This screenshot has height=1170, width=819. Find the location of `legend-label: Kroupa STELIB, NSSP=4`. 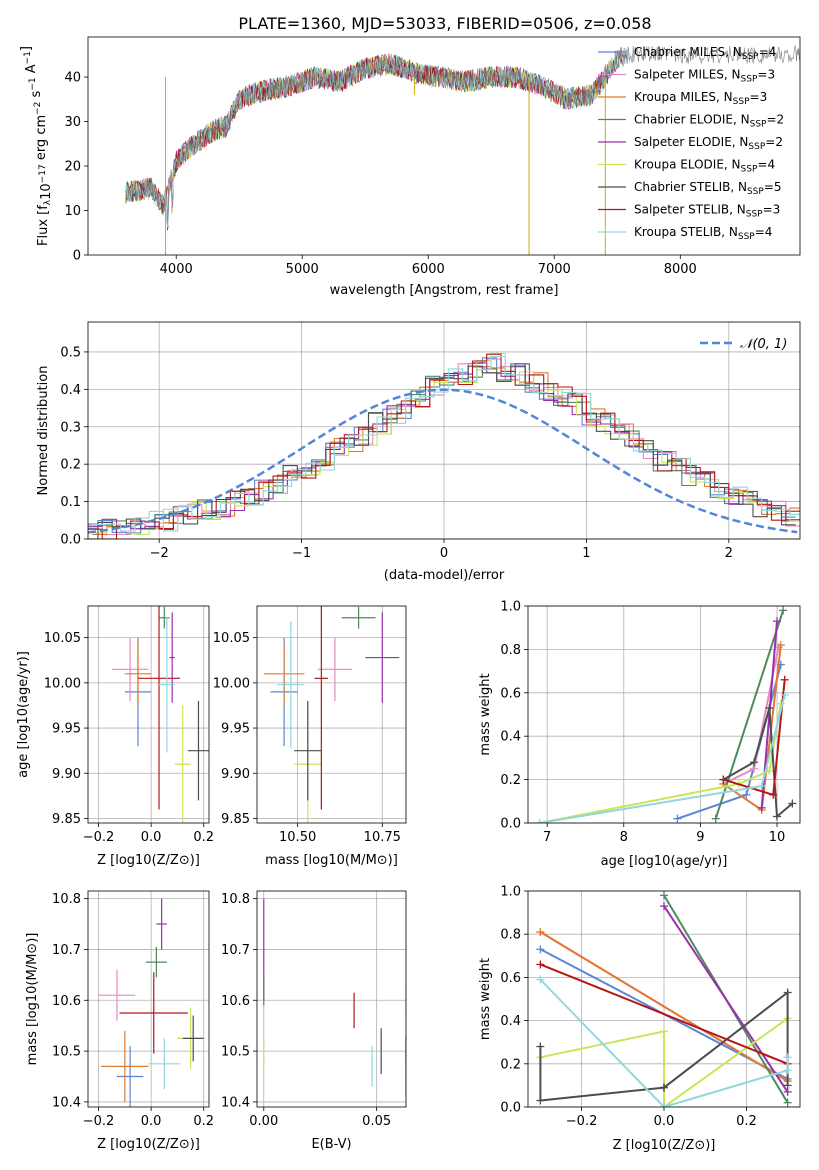

legend-label: Kroupa STELIB, NSSP=4 is located at coordinates (703, 233).